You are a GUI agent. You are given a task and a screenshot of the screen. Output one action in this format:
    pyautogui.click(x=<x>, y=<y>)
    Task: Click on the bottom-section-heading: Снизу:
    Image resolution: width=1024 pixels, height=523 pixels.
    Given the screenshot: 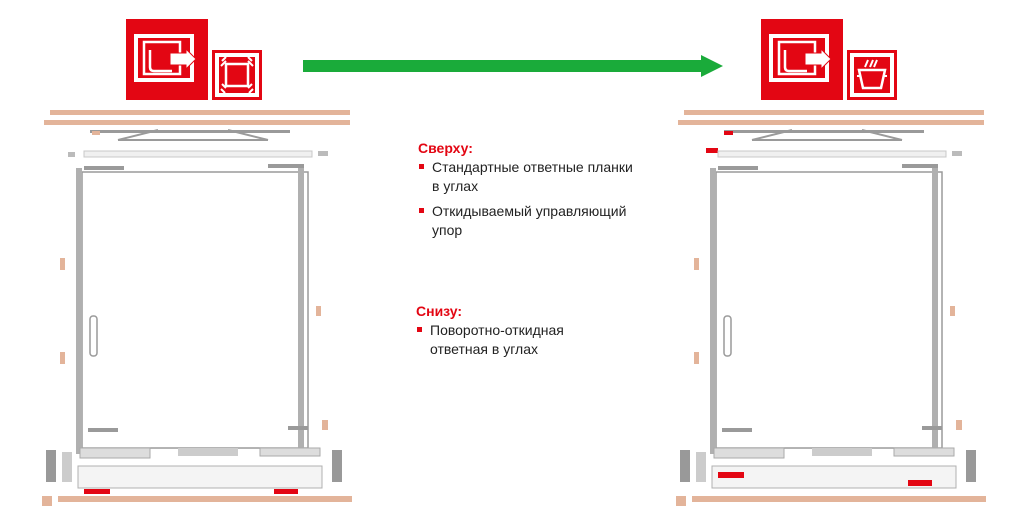 What is the action you would take?
    pyautogui.click(x=439, y=311)
    